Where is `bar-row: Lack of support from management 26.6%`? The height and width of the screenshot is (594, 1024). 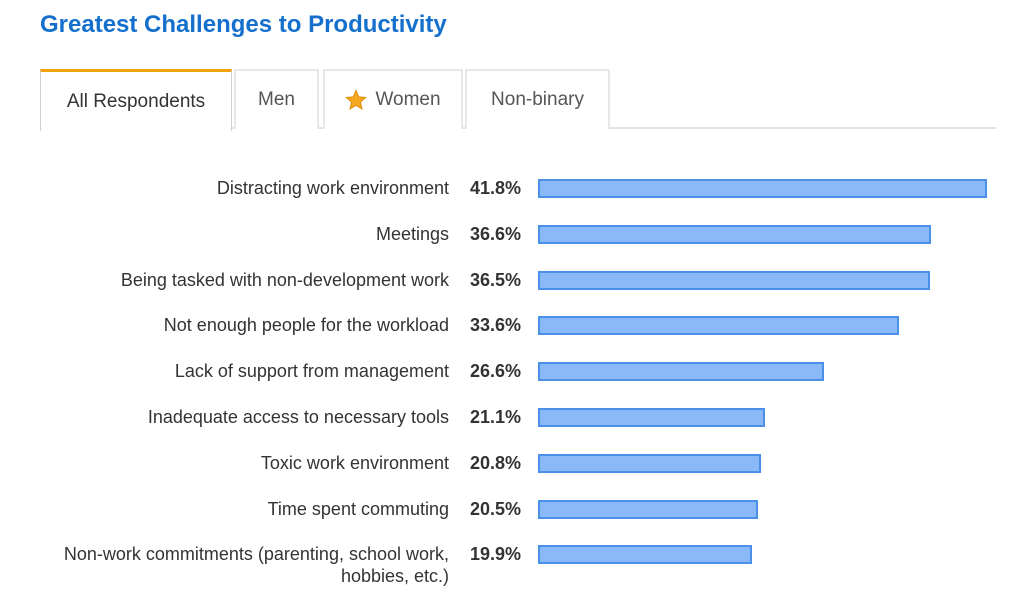
bar-row: Lack of support from management 26.6% is located at coordinates (512, 380).